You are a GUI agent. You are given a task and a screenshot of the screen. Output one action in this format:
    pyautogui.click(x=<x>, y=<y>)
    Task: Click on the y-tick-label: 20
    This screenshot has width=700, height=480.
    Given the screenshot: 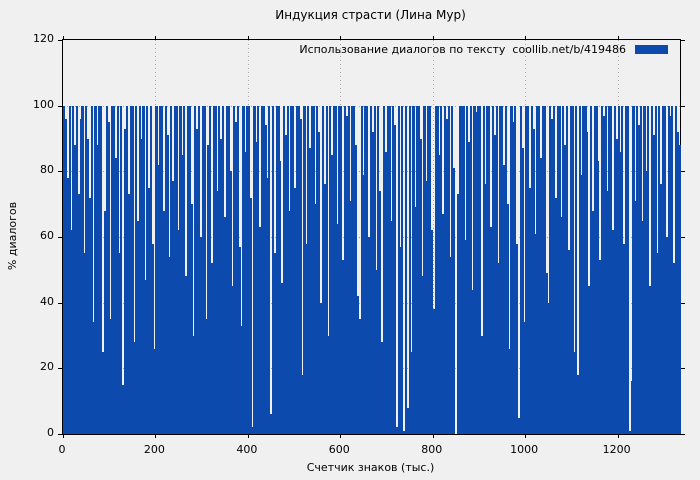 What is the action you would take?
    pyautogui.click(x=47, y=367)
    